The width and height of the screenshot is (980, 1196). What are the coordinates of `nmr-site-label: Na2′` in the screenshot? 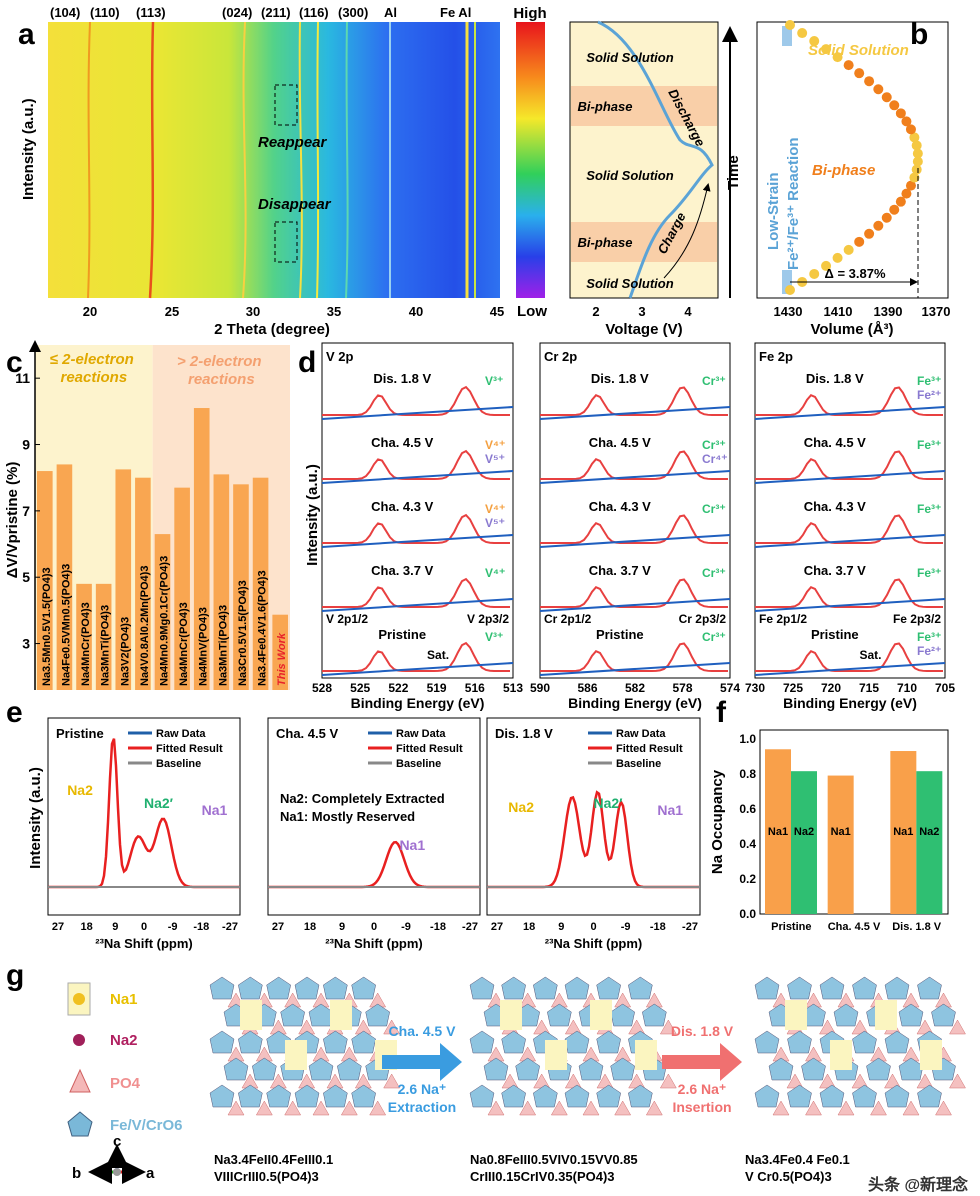 It's located at (609, 803).